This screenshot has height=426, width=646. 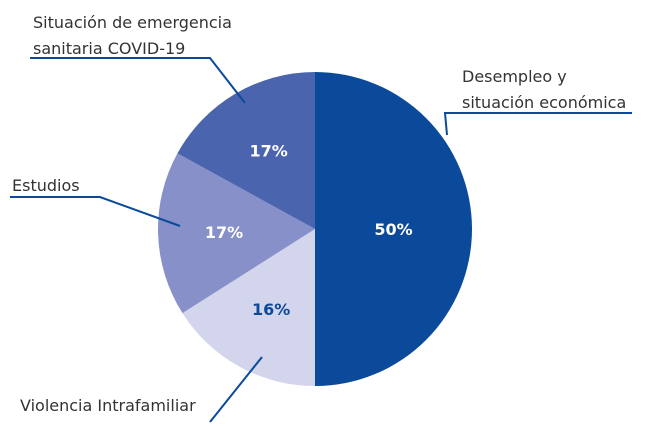 What do you see at coordinates (132, 22) in the screenshot?
I see `category-label: Situación de emergencia` at bounding box center [132, 22].